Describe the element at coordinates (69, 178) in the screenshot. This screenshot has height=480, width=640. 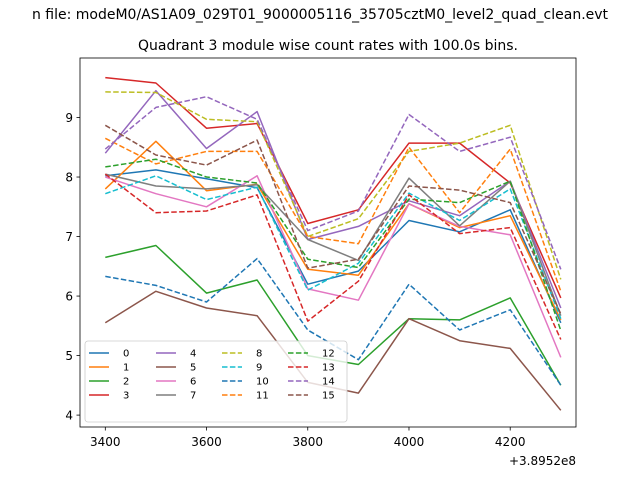
I see `y-tick-label: 8` at that location.